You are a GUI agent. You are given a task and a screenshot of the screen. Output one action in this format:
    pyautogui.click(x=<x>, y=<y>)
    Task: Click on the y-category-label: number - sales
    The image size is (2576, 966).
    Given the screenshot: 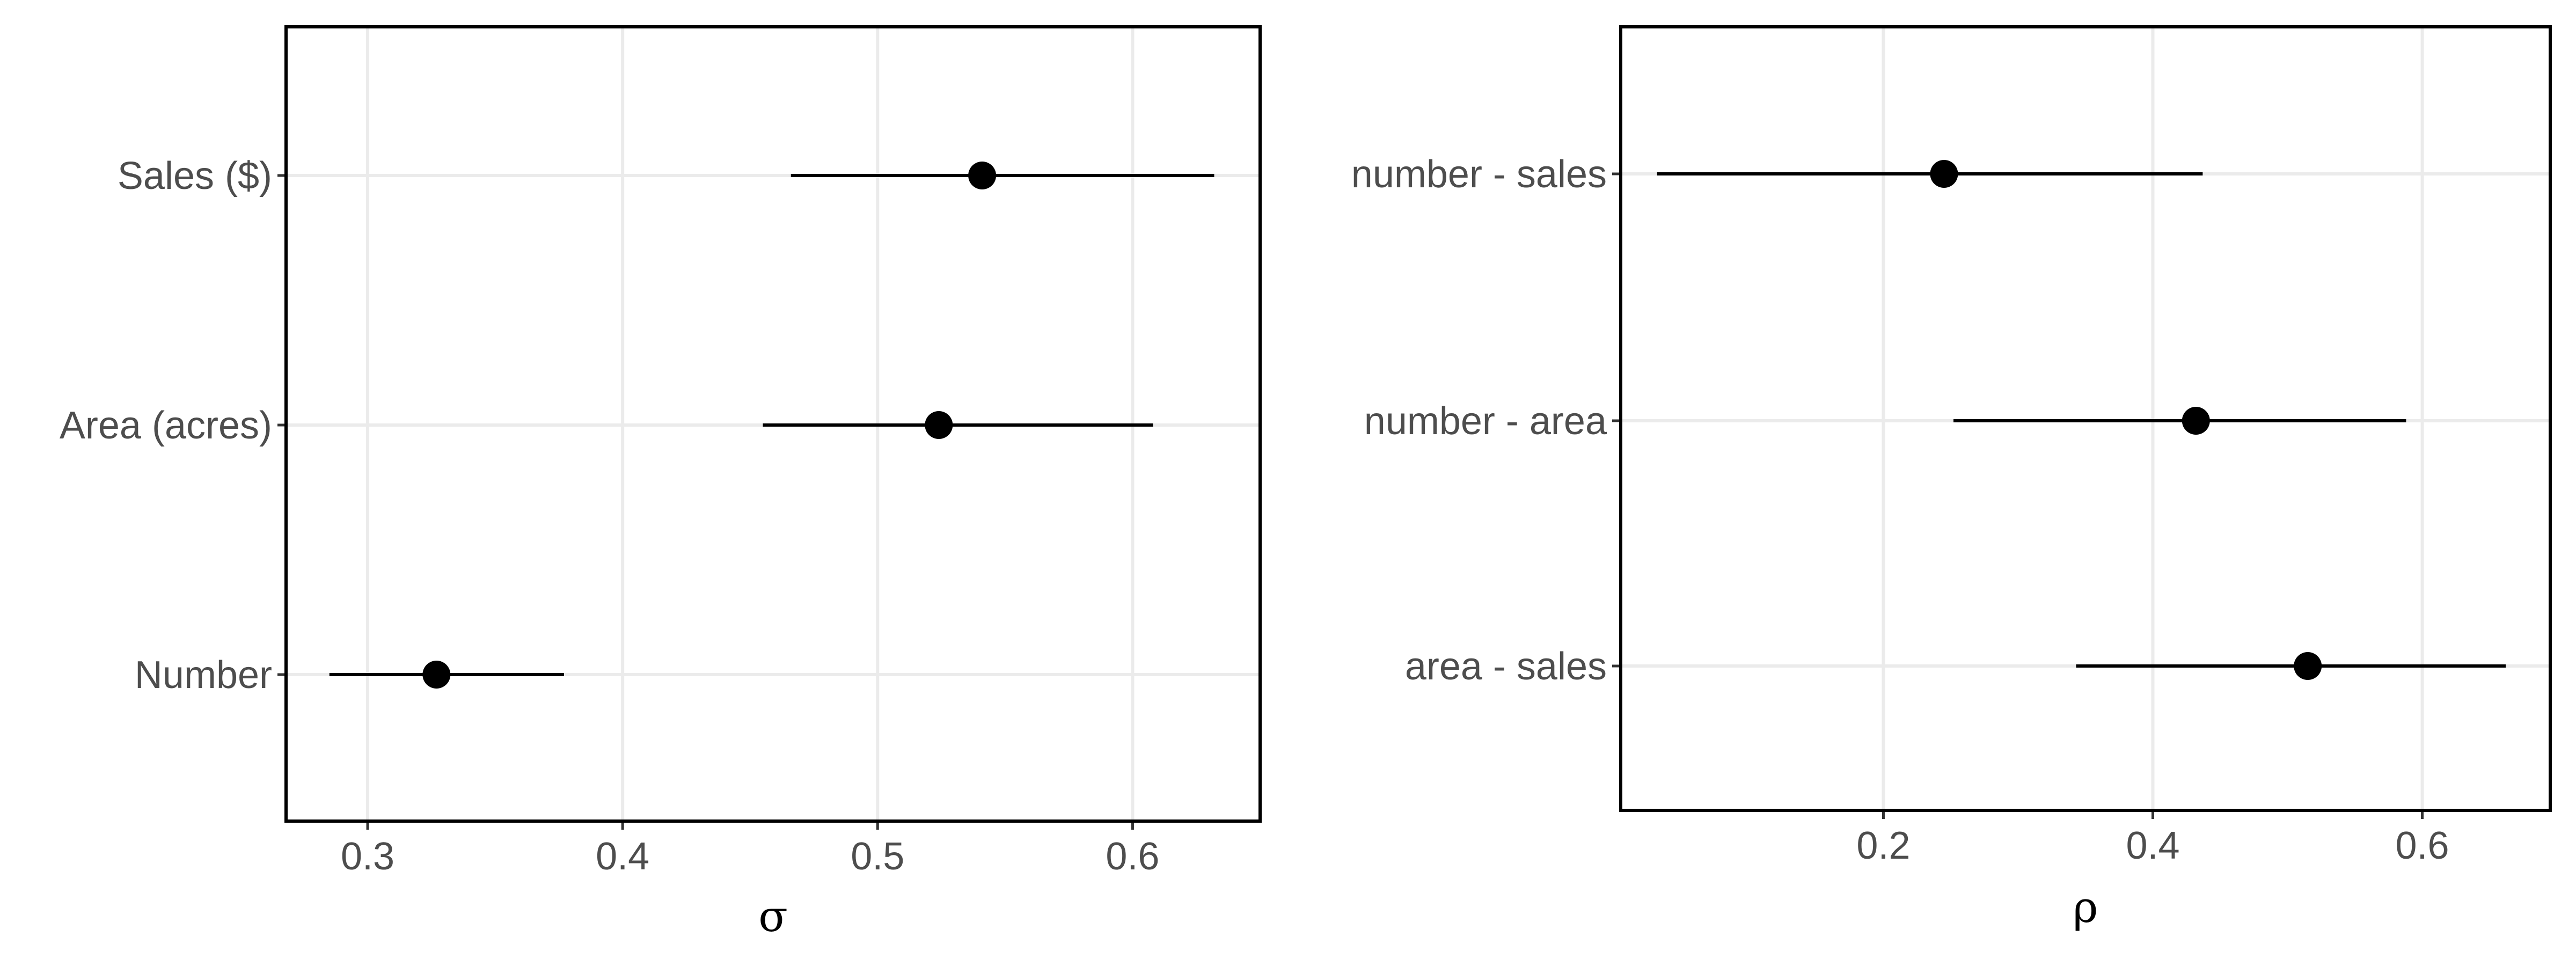 What is the action you would take?
    pyautogui.click(x=1479, y=174)
    